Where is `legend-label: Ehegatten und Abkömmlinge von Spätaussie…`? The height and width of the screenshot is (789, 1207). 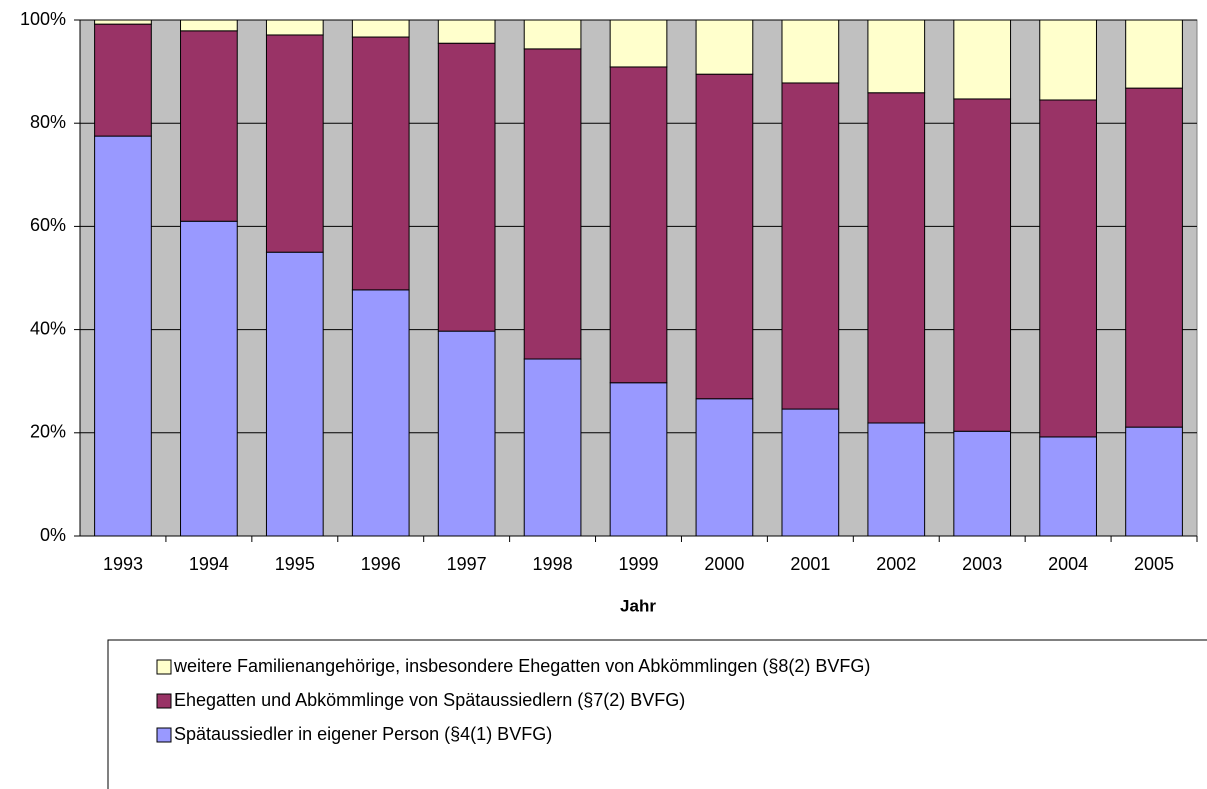 legend-label: Ehegatten und Abkömmlinge von Spätaussie… is located at coordinates (429, 700).